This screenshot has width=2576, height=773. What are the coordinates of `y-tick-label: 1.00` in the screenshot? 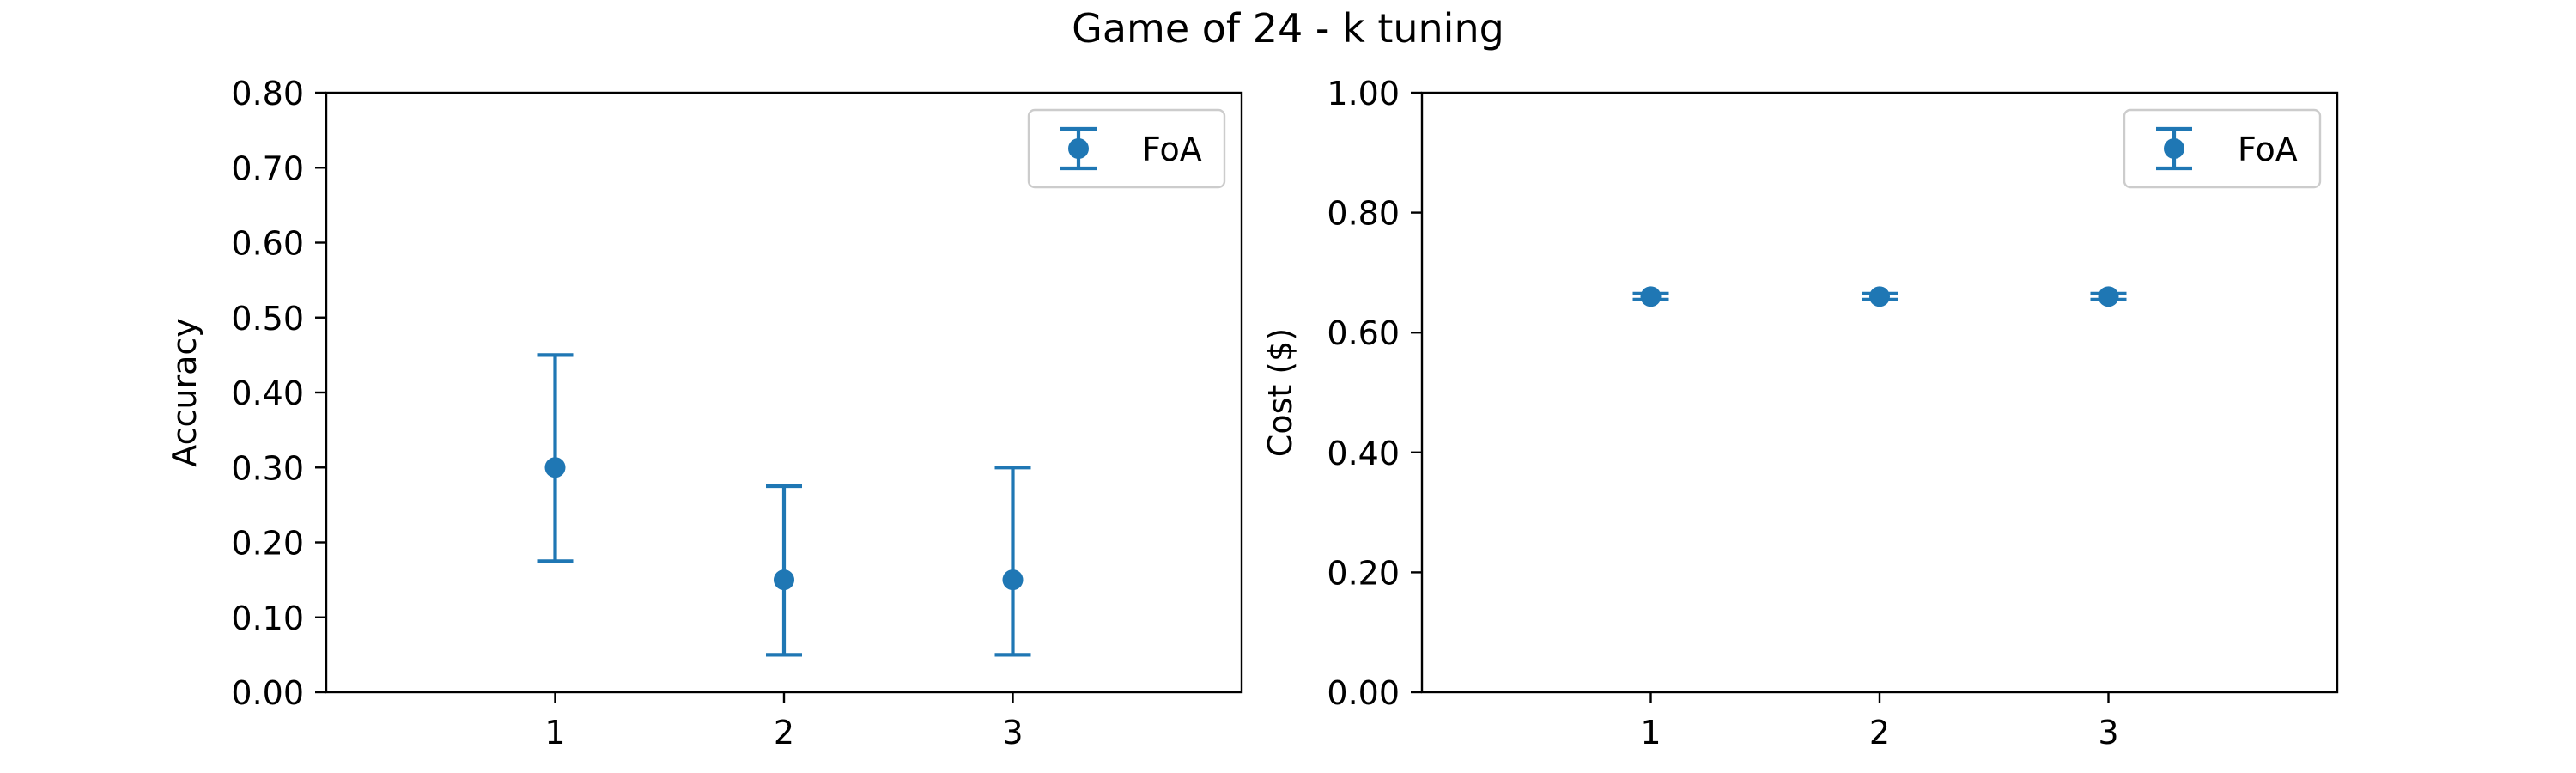 It's located at (1363, 94).